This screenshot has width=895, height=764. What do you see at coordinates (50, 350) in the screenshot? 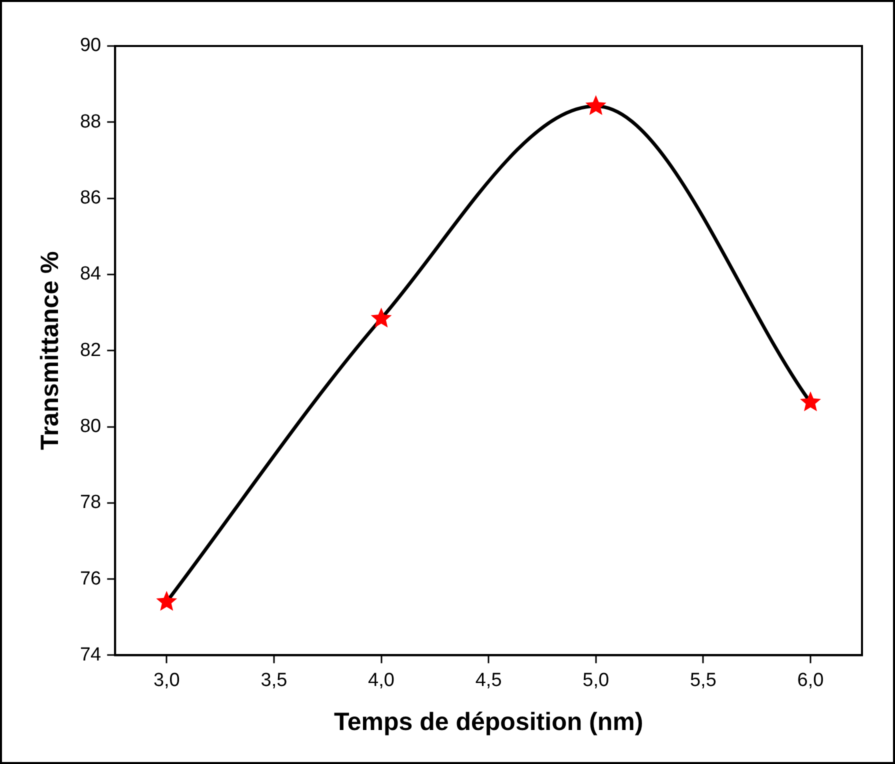
I see `y-axis-title: Transmittance %` at bounding box center [50, 350].